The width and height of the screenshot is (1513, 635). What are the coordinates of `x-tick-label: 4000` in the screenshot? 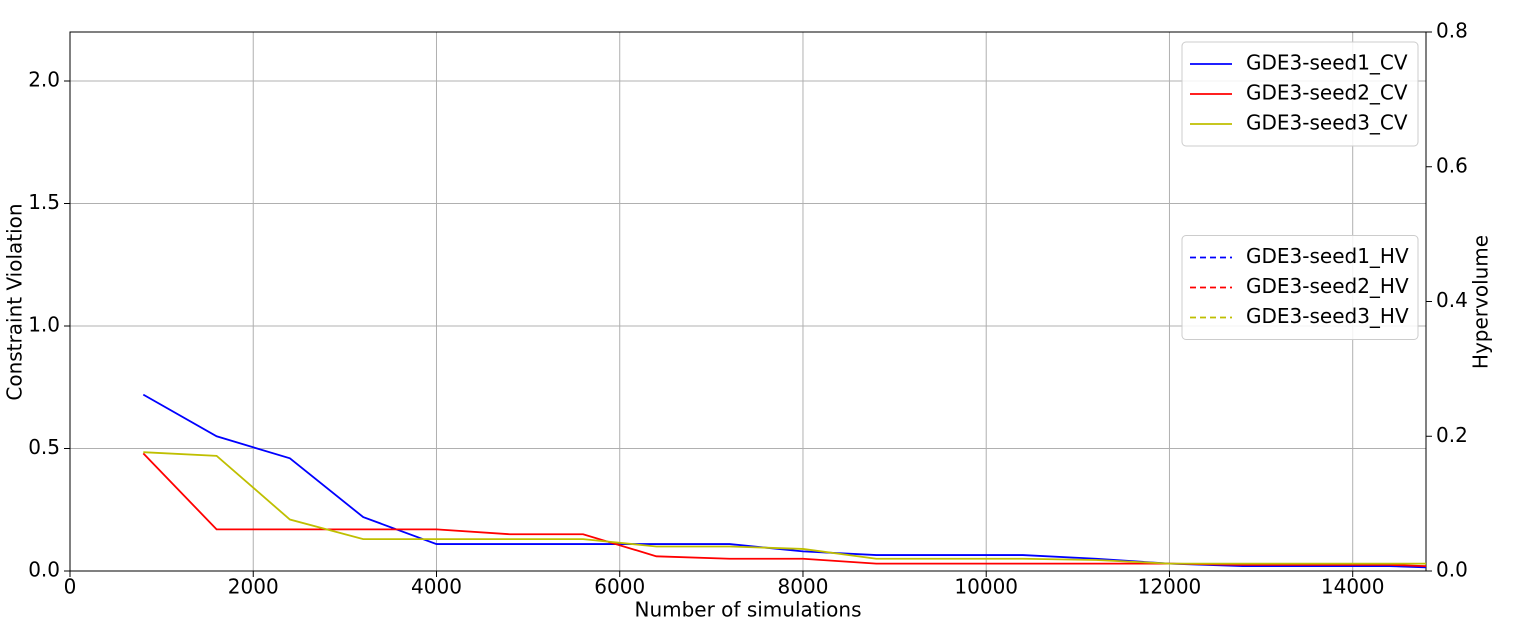 It's located at (436, 587).